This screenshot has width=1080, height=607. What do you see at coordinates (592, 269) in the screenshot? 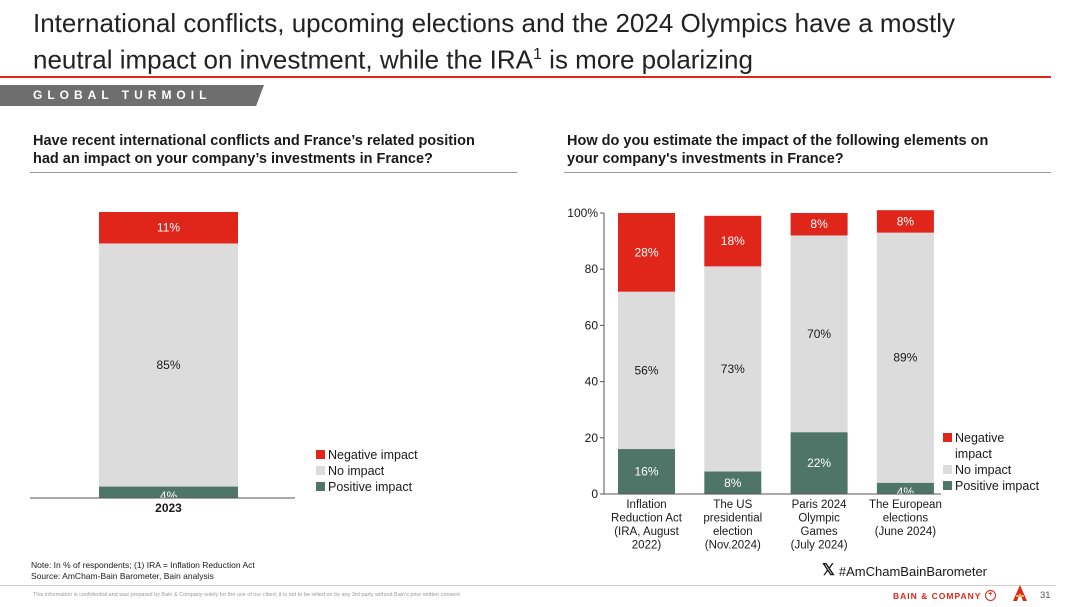
I see `right-chart-y-tick-label: 80` at bounding box center [592, 269].